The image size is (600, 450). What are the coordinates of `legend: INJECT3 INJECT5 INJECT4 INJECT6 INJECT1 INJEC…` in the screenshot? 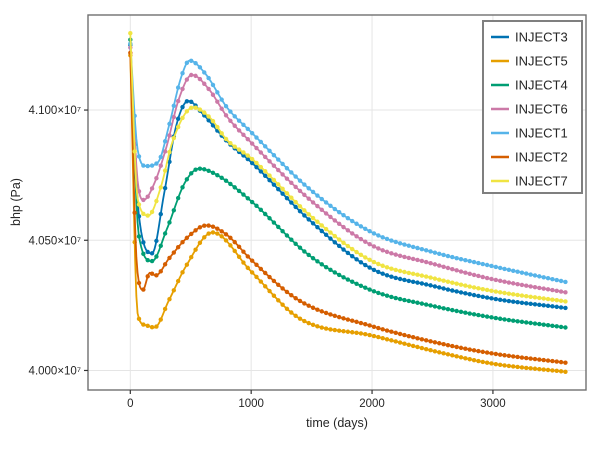 It's located at (532, 107).